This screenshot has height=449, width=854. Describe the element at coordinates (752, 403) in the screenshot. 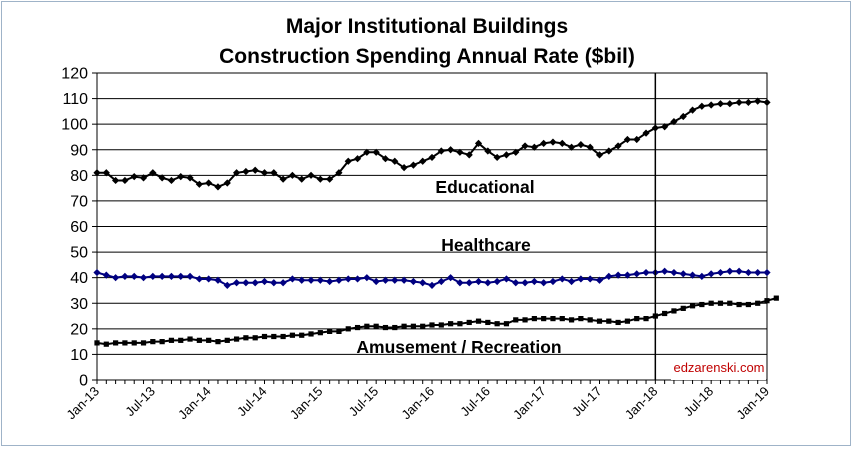

I see `x-tick-label: Jan-19` at that location.